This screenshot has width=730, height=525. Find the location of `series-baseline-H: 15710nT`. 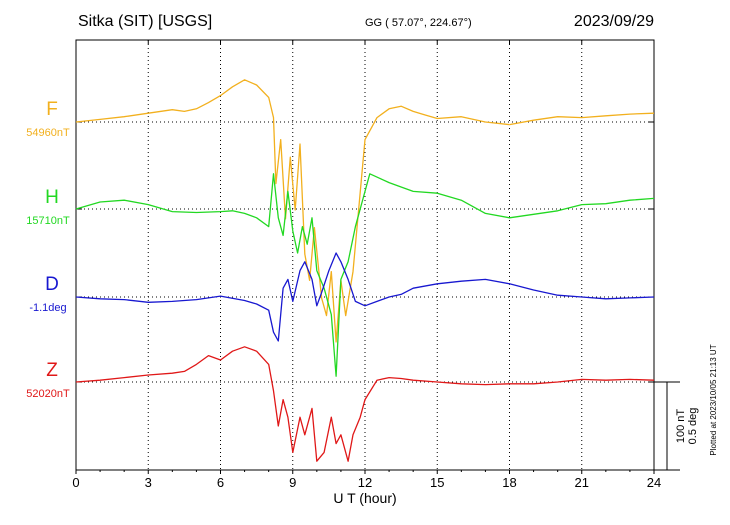

series-baseline-H: 15710nT is located at coordinates (48, 221).